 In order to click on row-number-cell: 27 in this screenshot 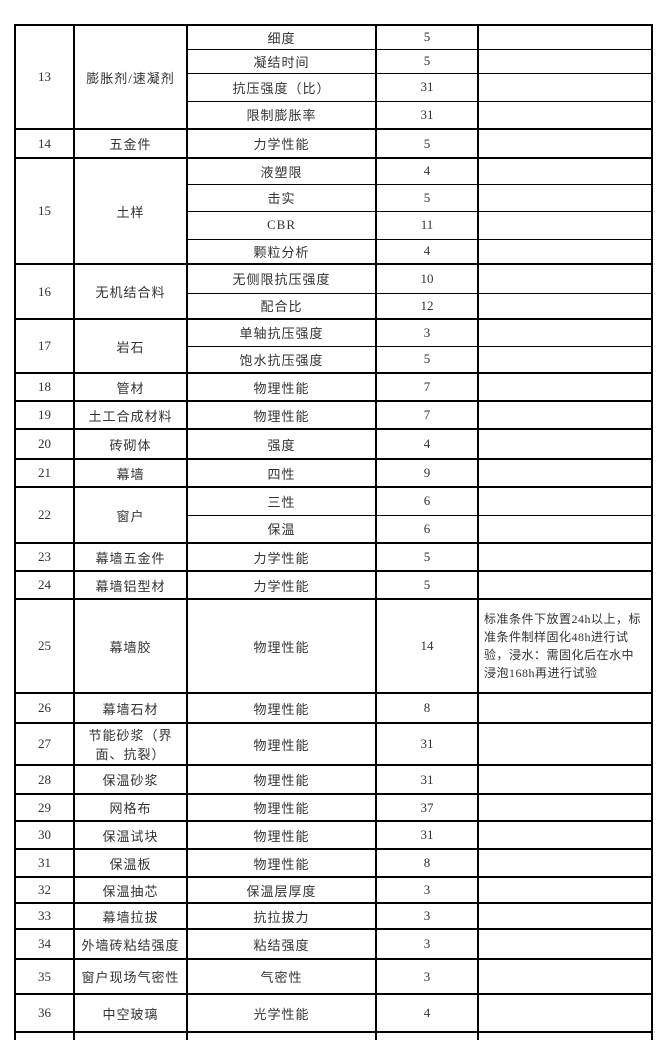, I will do `click(44, 743)`.